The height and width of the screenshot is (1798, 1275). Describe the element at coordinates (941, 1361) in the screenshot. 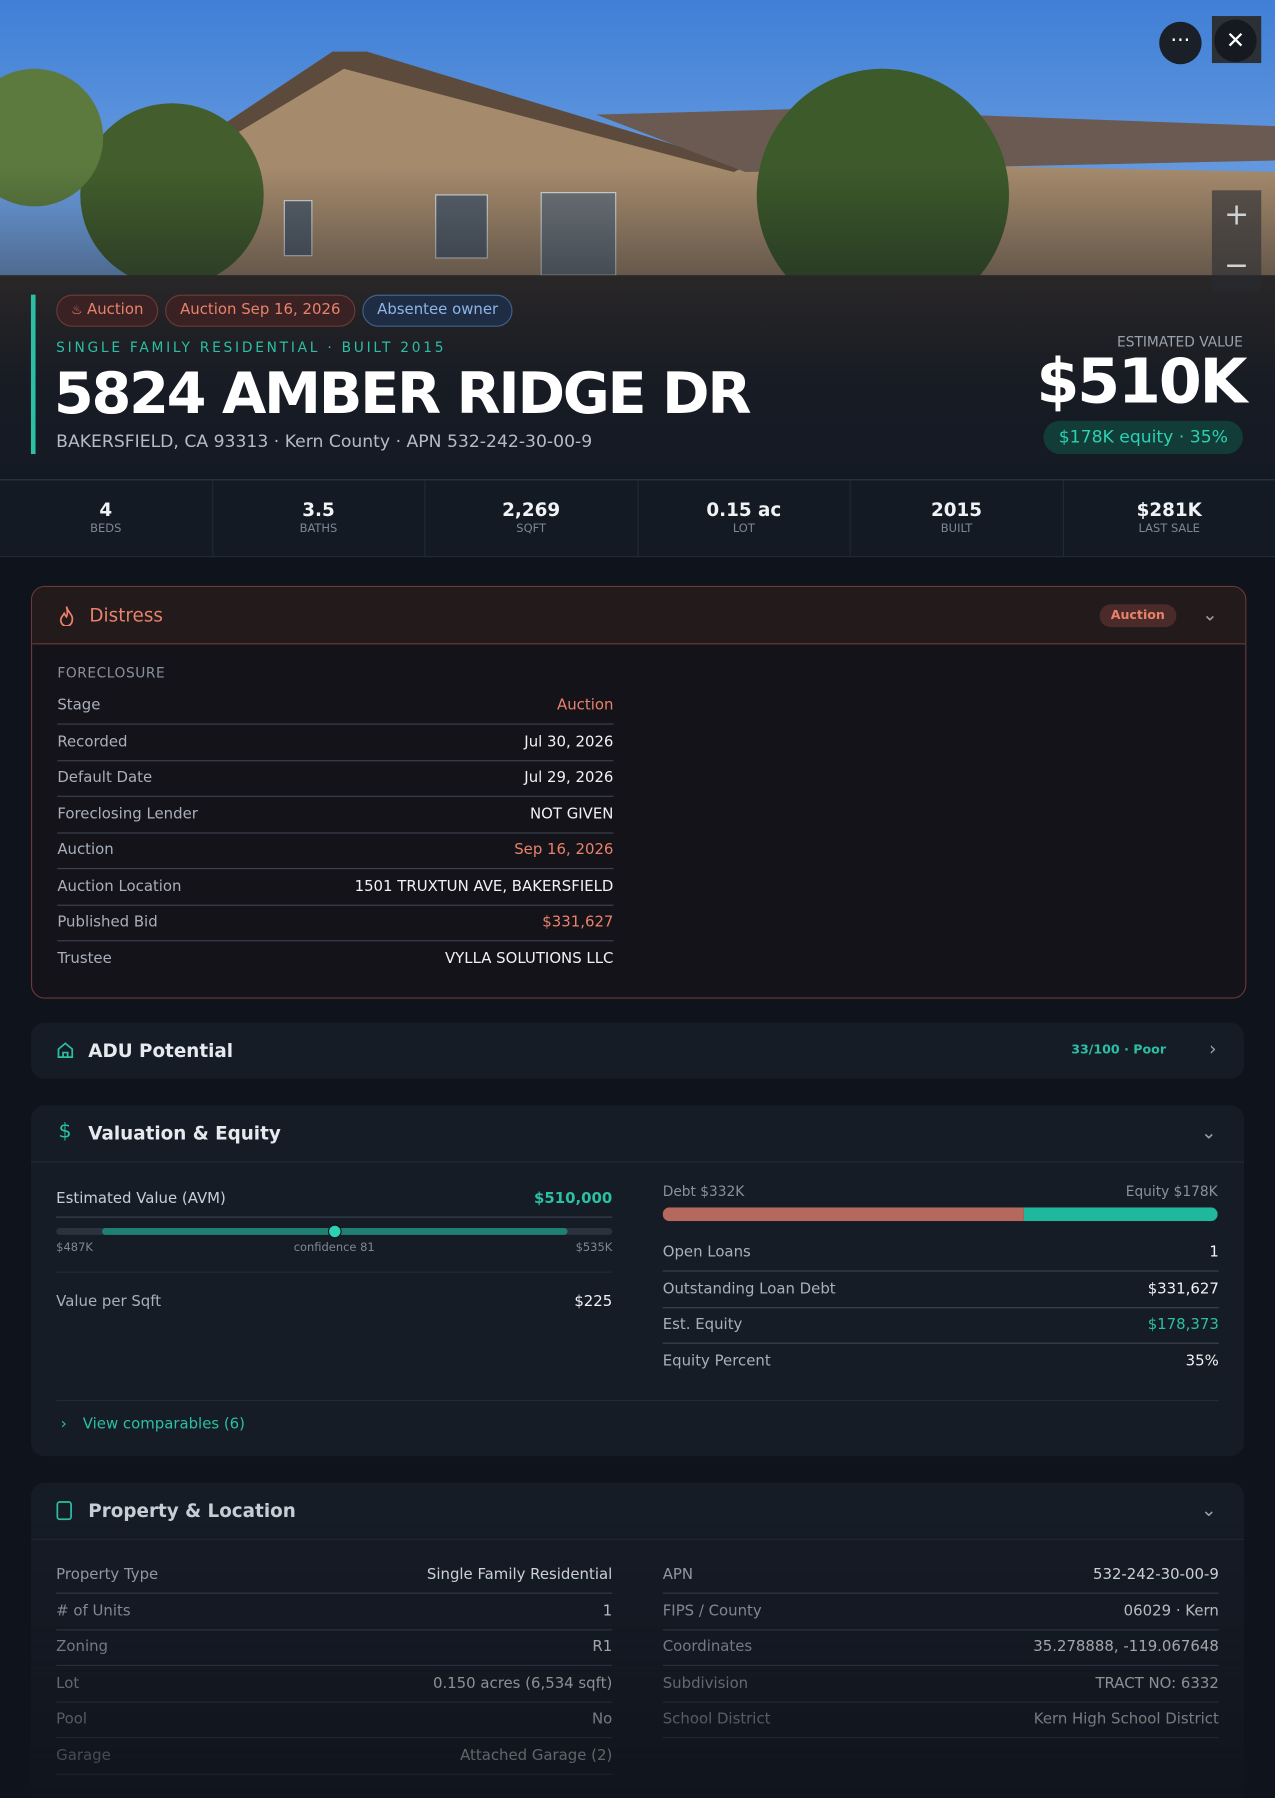

I see `row: Equity Percent 35%` at that location.